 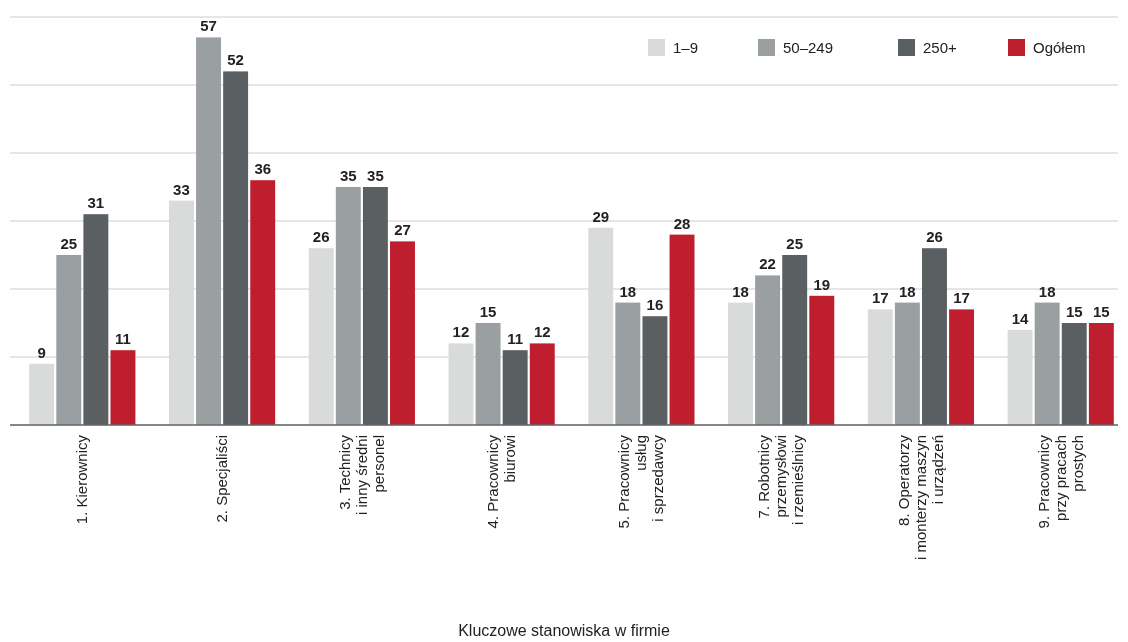 What do you see at coordinates (808, 47) in the screenshot?
I see `legend-label: 50–249` at bounding box center [808, 47].